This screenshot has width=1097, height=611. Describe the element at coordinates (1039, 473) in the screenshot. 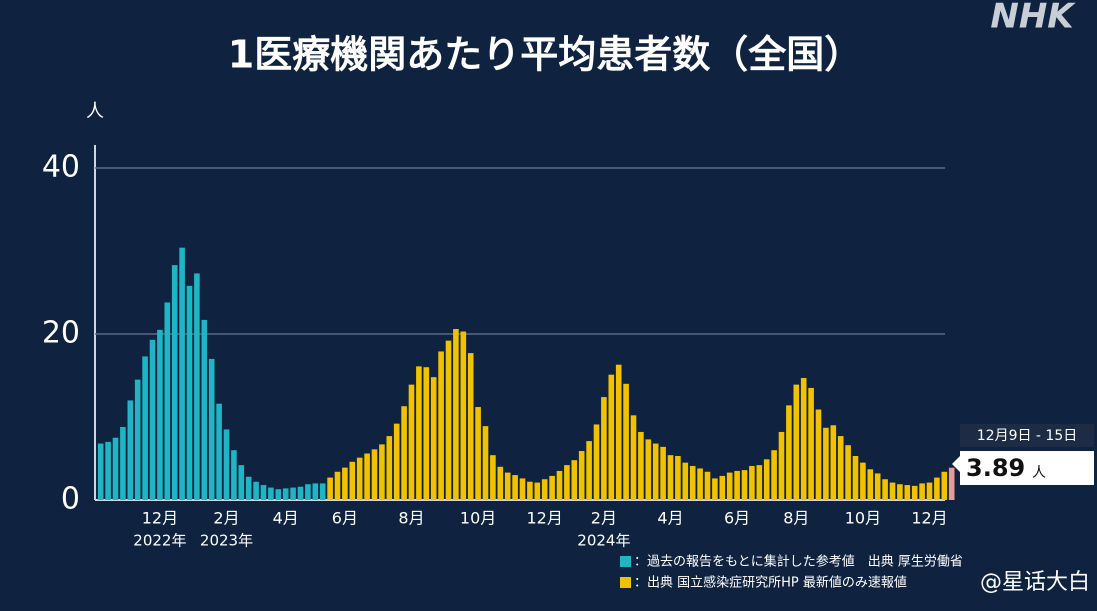

I see `callout-unit: 人` at that location.